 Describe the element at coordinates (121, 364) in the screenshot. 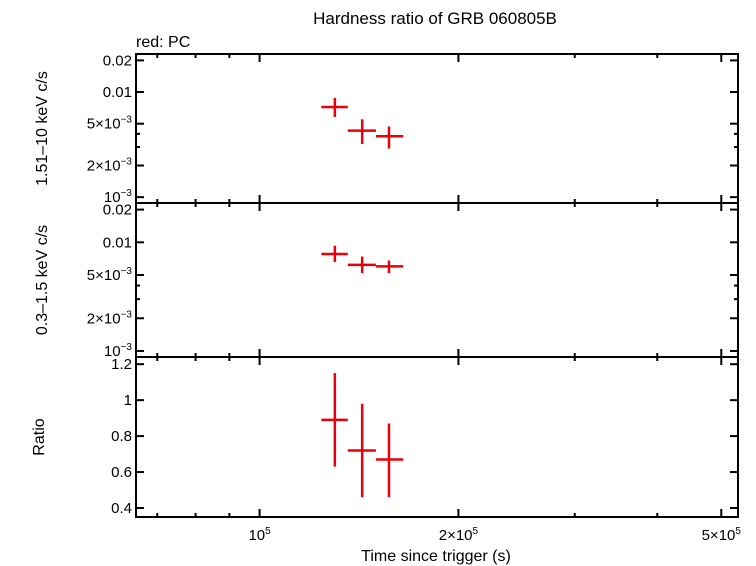

I see `y-tick-label: 1.2` at that location.